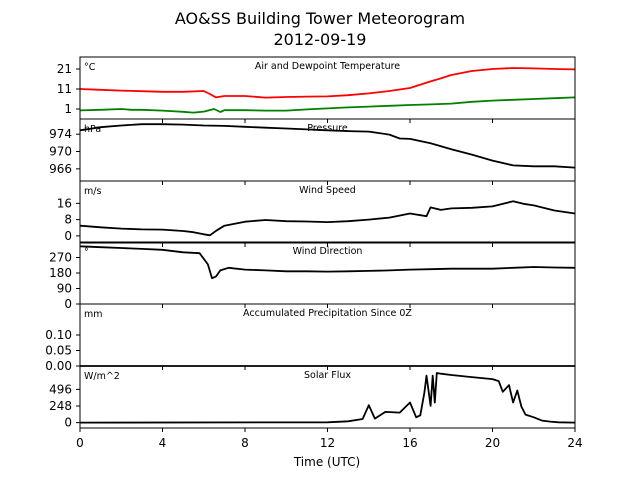  I want to click on x-tick-label-3: 12, so click(327, 443).